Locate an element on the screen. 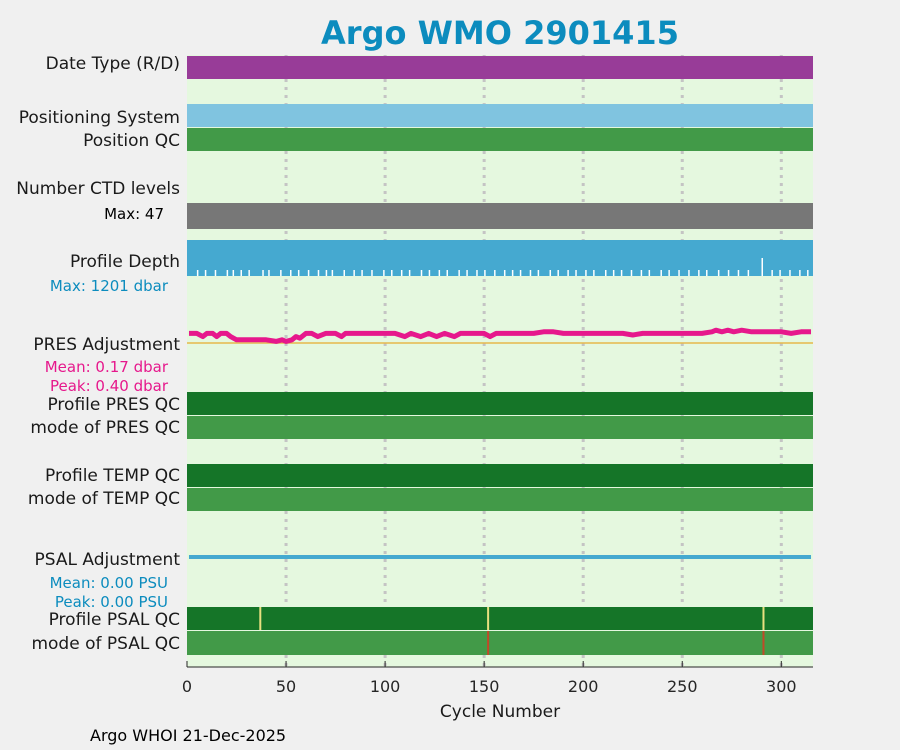 This screenshot has height=750, width=900. label-date-type: Date Type (R/D) is located at coordinates (113, 64).